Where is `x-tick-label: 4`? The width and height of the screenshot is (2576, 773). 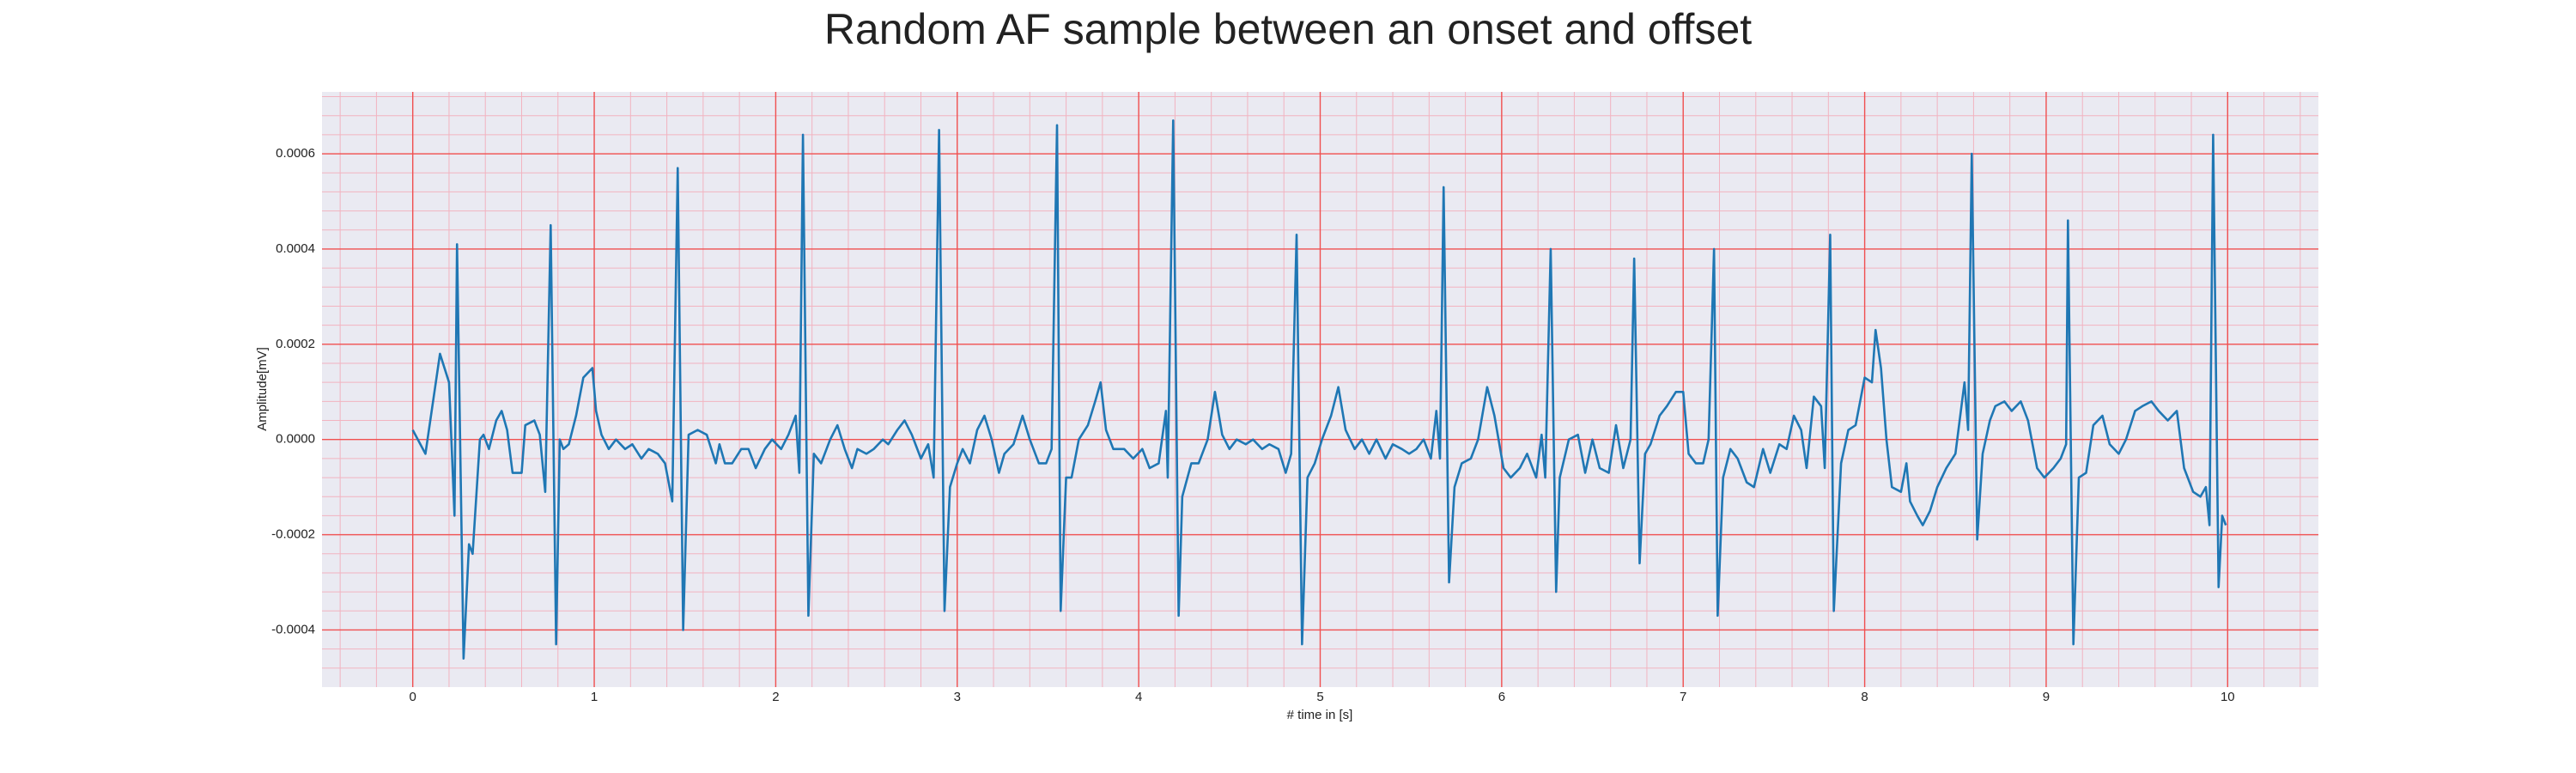
x-tick-label: 4 is located at coordinates (1138, 697).